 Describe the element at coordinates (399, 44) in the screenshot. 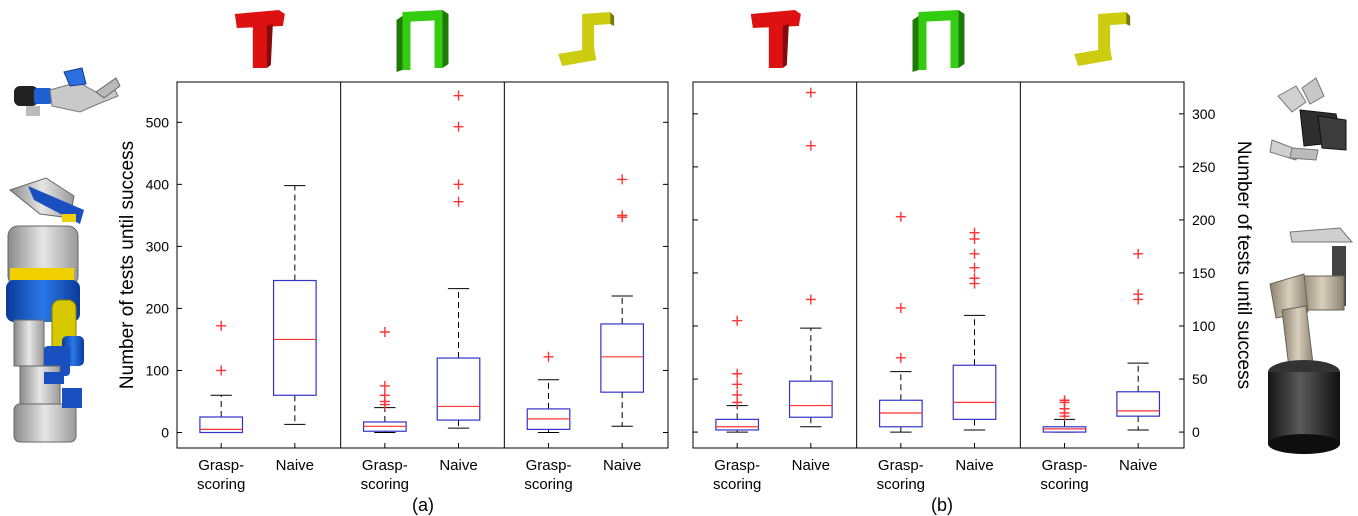

I see `pi-shape-left-side` at that location.